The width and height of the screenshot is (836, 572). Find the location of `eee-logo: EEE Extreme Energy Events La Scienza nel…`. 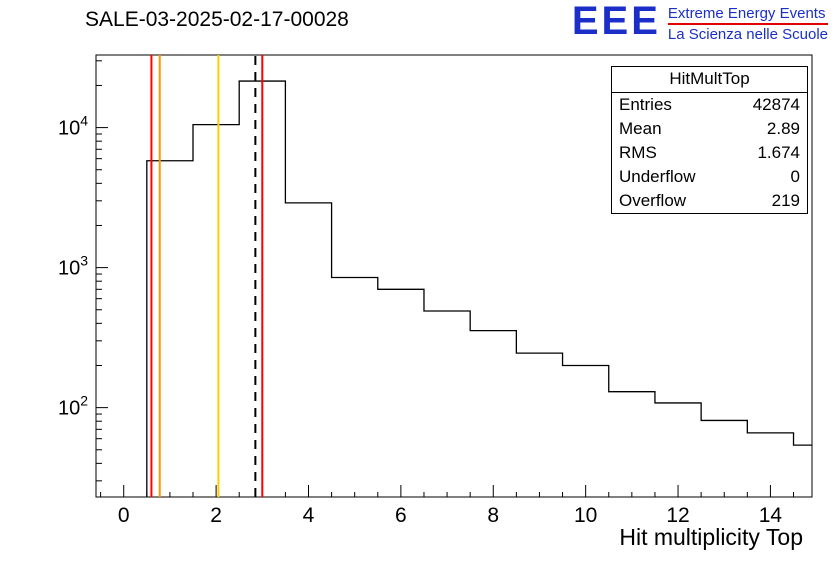

eee-logo: EEE Extreme Energy Events La Scienza nel… is located at coordinates (699, 21).